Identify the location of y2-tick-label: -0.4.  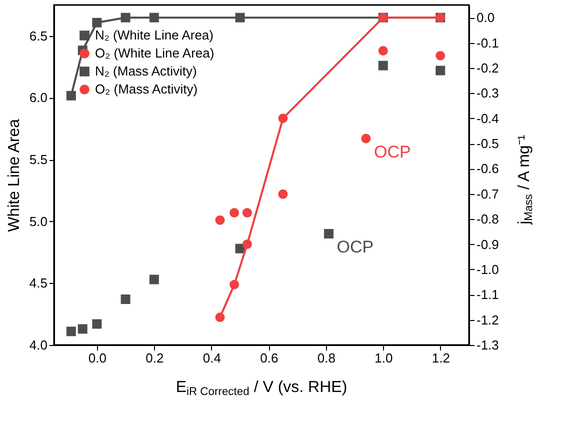
(487, 118).